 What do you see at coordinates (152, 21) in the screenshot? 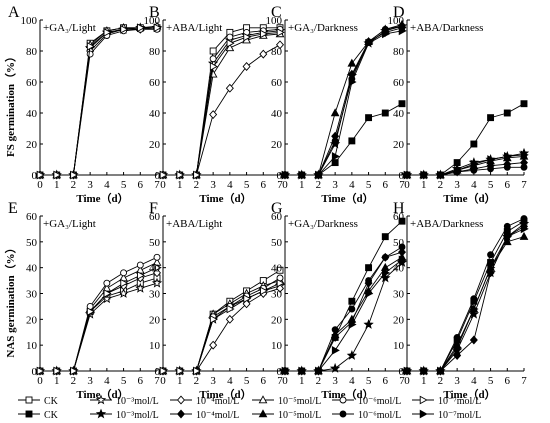
I see `y-tick-label: 100` at bounding box center [152, 21].